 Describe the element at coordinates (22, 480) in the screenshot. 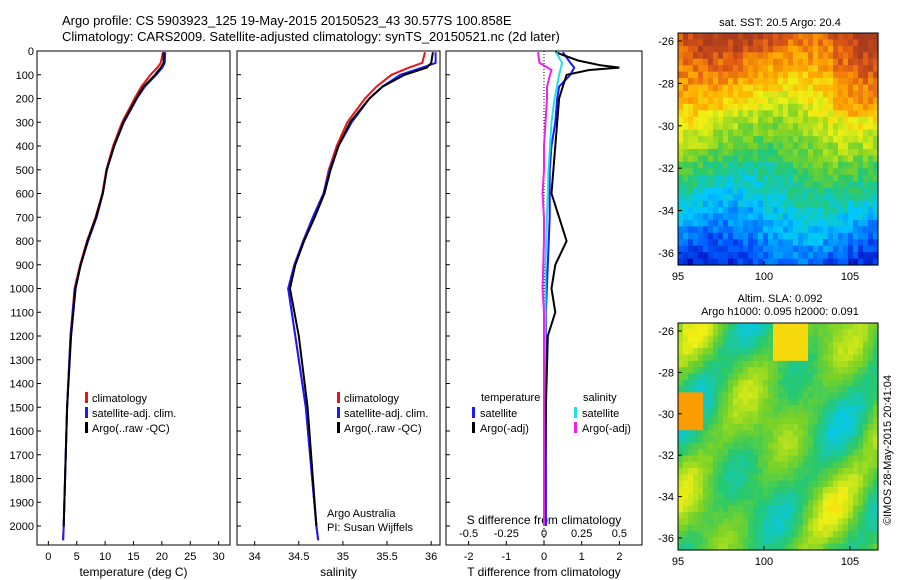

I see `y-tick-label: 1800` at that location.